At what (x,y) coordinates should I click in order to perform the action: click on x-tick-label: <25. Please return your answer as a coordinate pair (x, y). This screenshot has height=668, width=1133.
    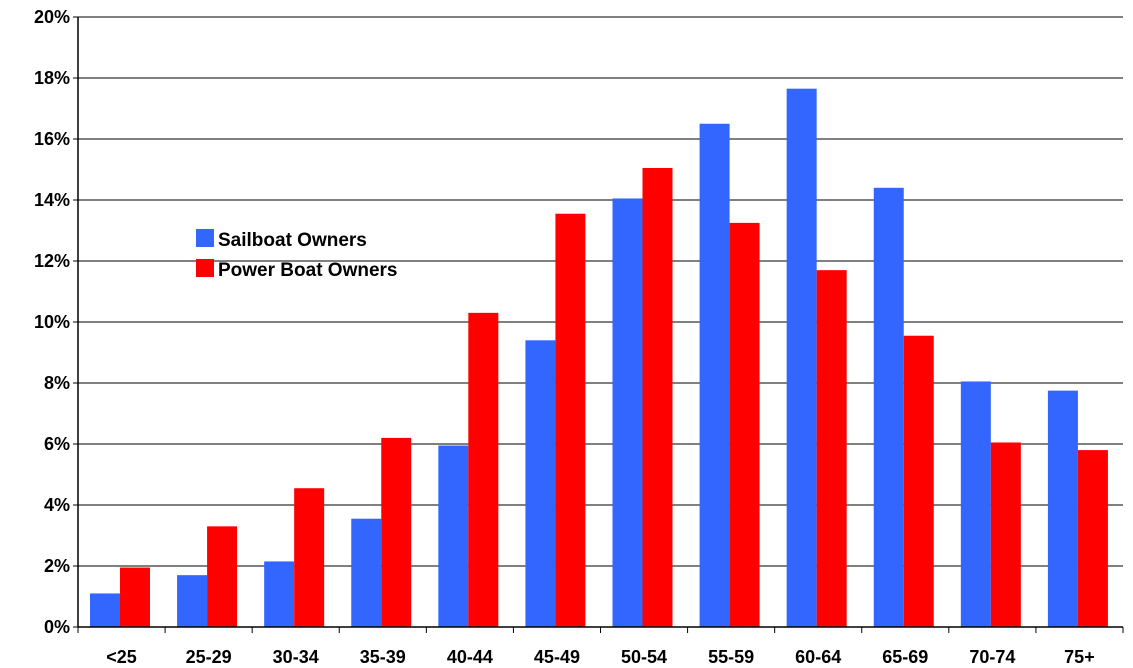
    Looking at the image, I should click on (121, 657).